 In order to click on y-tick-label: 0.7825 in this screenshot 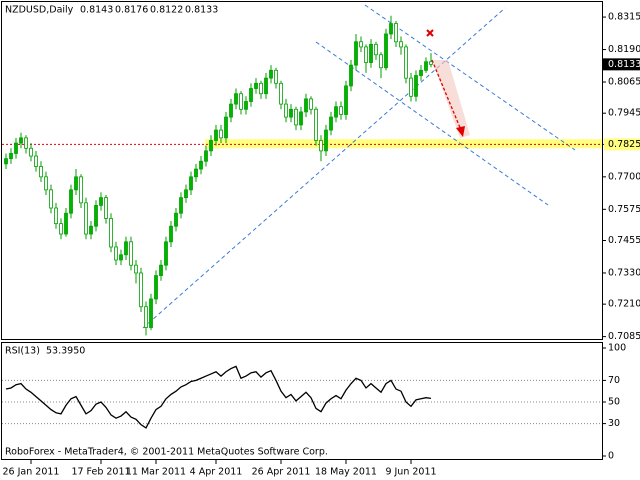, I will do `click(624, 144)`.